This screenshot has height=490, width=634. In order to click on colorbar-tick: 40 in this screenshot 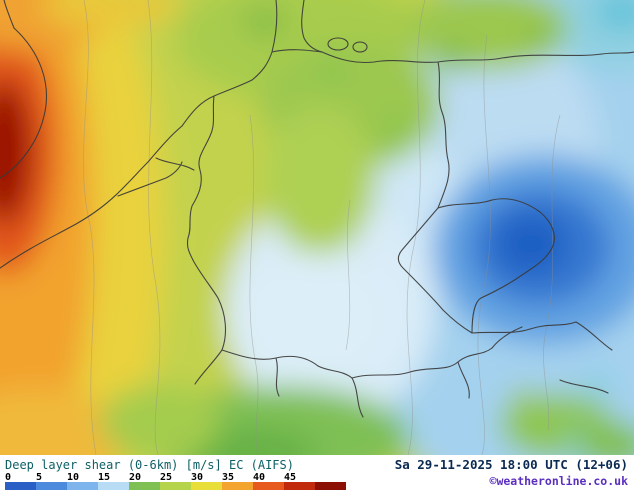, I will do `click(259, 477)`.